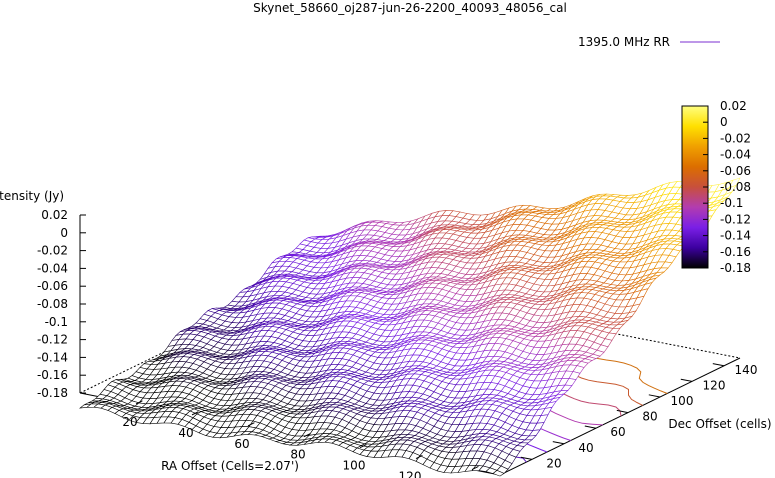  What do you see at coordinates (649, 417) in the screenshot?
I see `y-tick-label: 80` at bounding box center [649, 417].